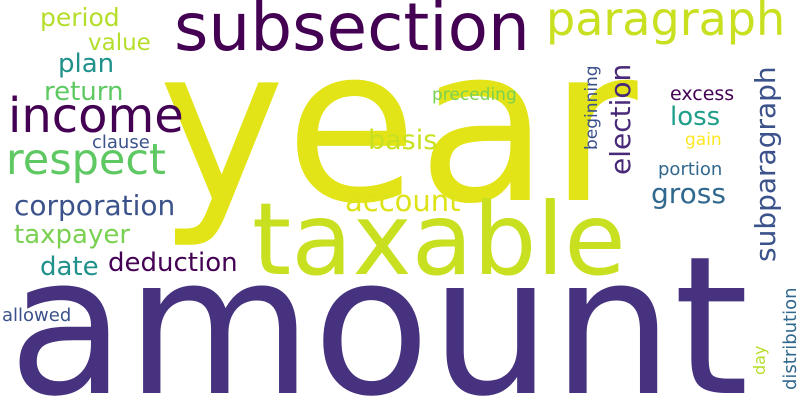 This screenshot has height=400, width=800. What do you see at coordinates (620, 119) in the screenshot?
I see `word-election: election` at bounding box center [620, 119].